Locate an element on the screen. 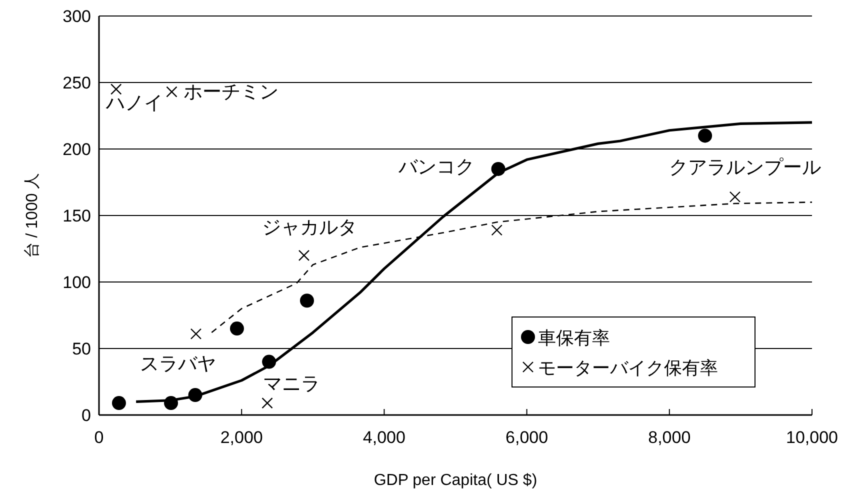 This screenshot has height=499, width=844. annotation: クアラルンプール is located at coordinates (745, 168).